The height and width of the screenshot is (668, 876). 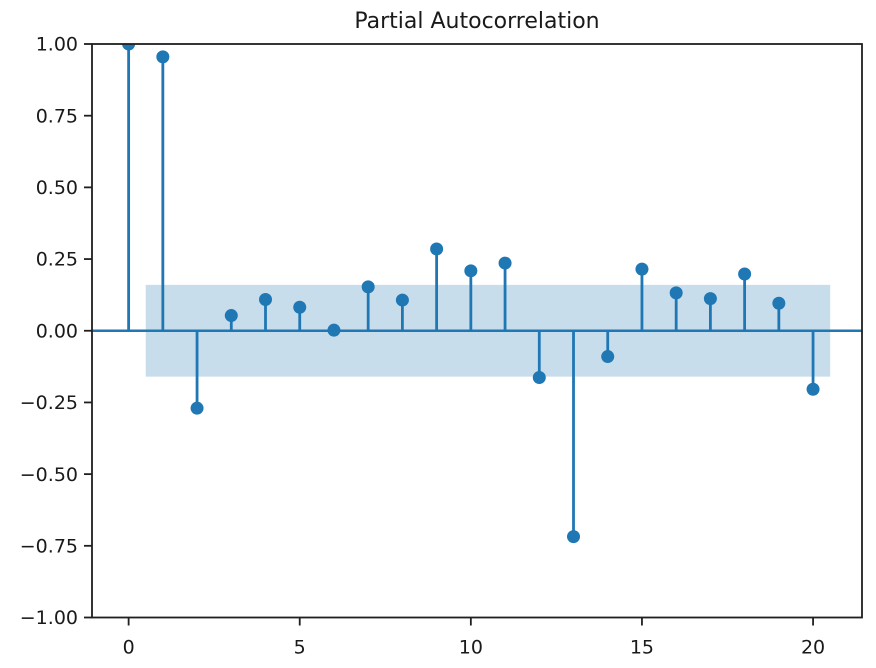 What do you see at coordinates (49, 618) in the screenshot?
I see `y-tick-label: −1.00` at bounding box center [49, 618].